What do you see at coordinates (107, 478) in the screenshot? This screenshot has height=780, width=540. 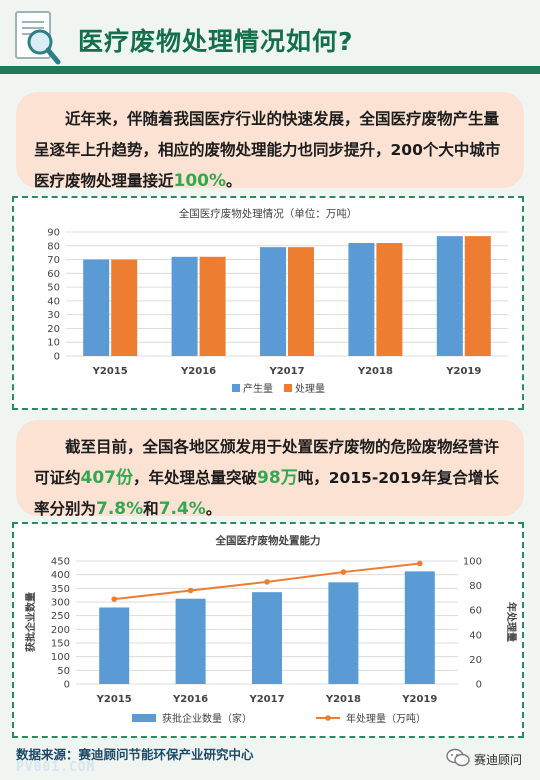 I see `intro2-hl-407: 407份` at bounding box center [107, 478].